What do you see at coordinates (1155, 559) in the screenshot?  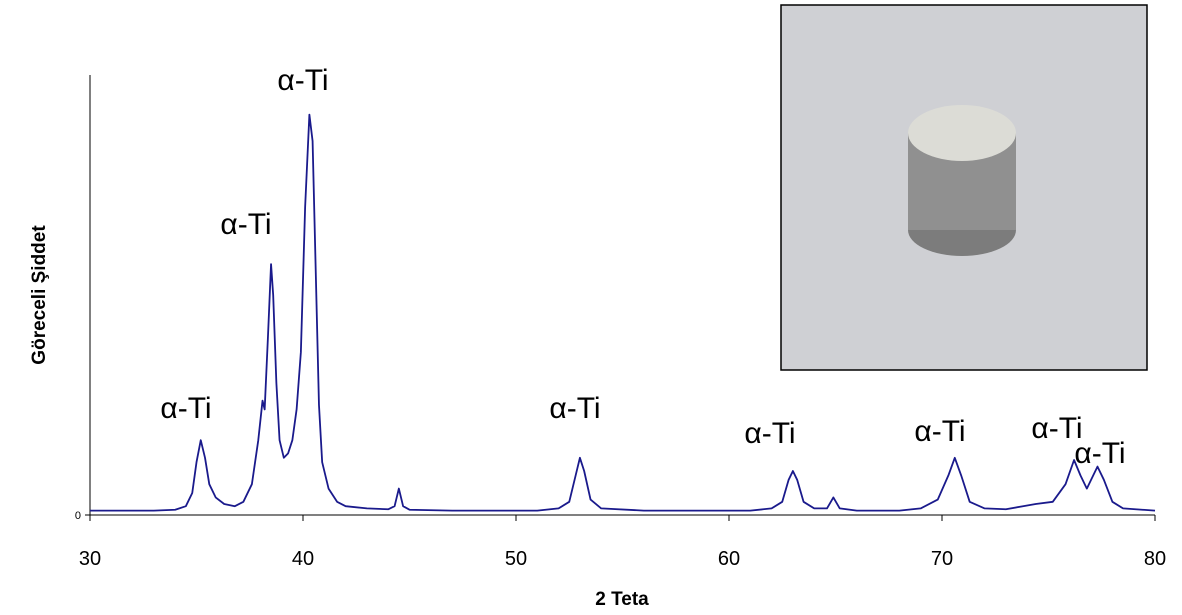 I see `x-tick-label: 80` at bounding box center [1155, 559].